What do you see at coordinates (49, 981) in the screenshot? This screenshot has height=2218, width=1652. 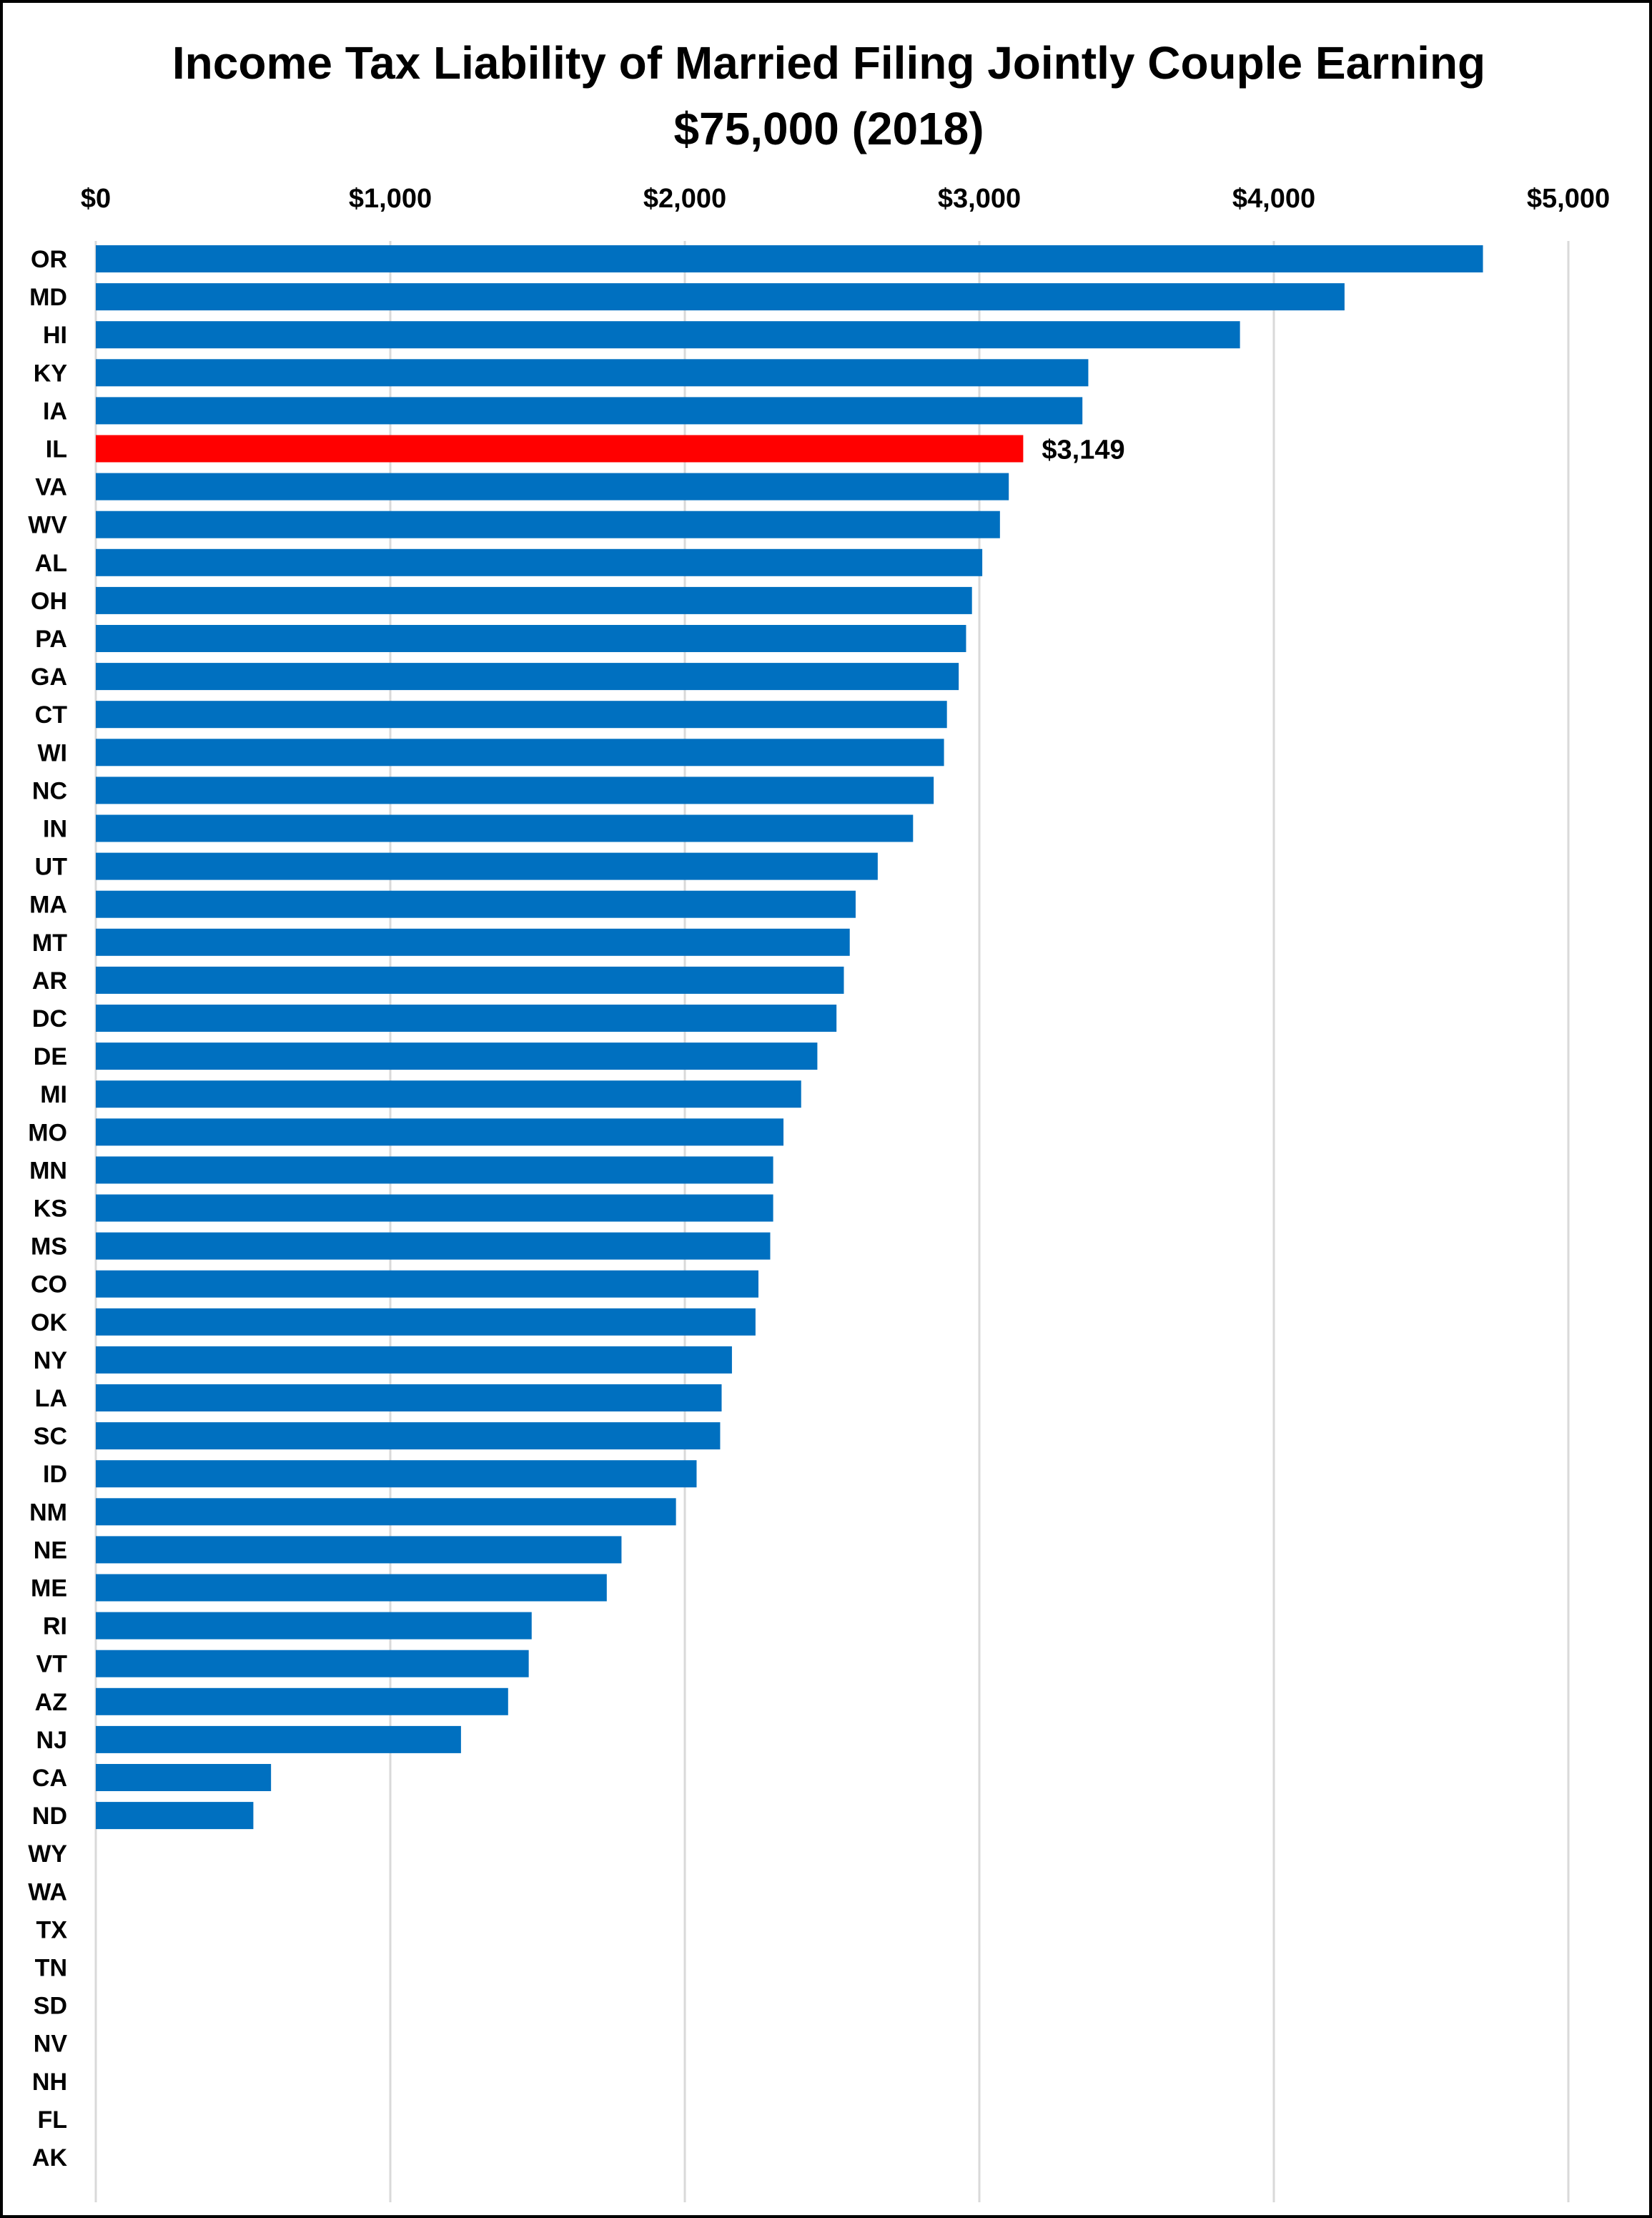 I see `category-label: AR` at bounding box center [49, 981].